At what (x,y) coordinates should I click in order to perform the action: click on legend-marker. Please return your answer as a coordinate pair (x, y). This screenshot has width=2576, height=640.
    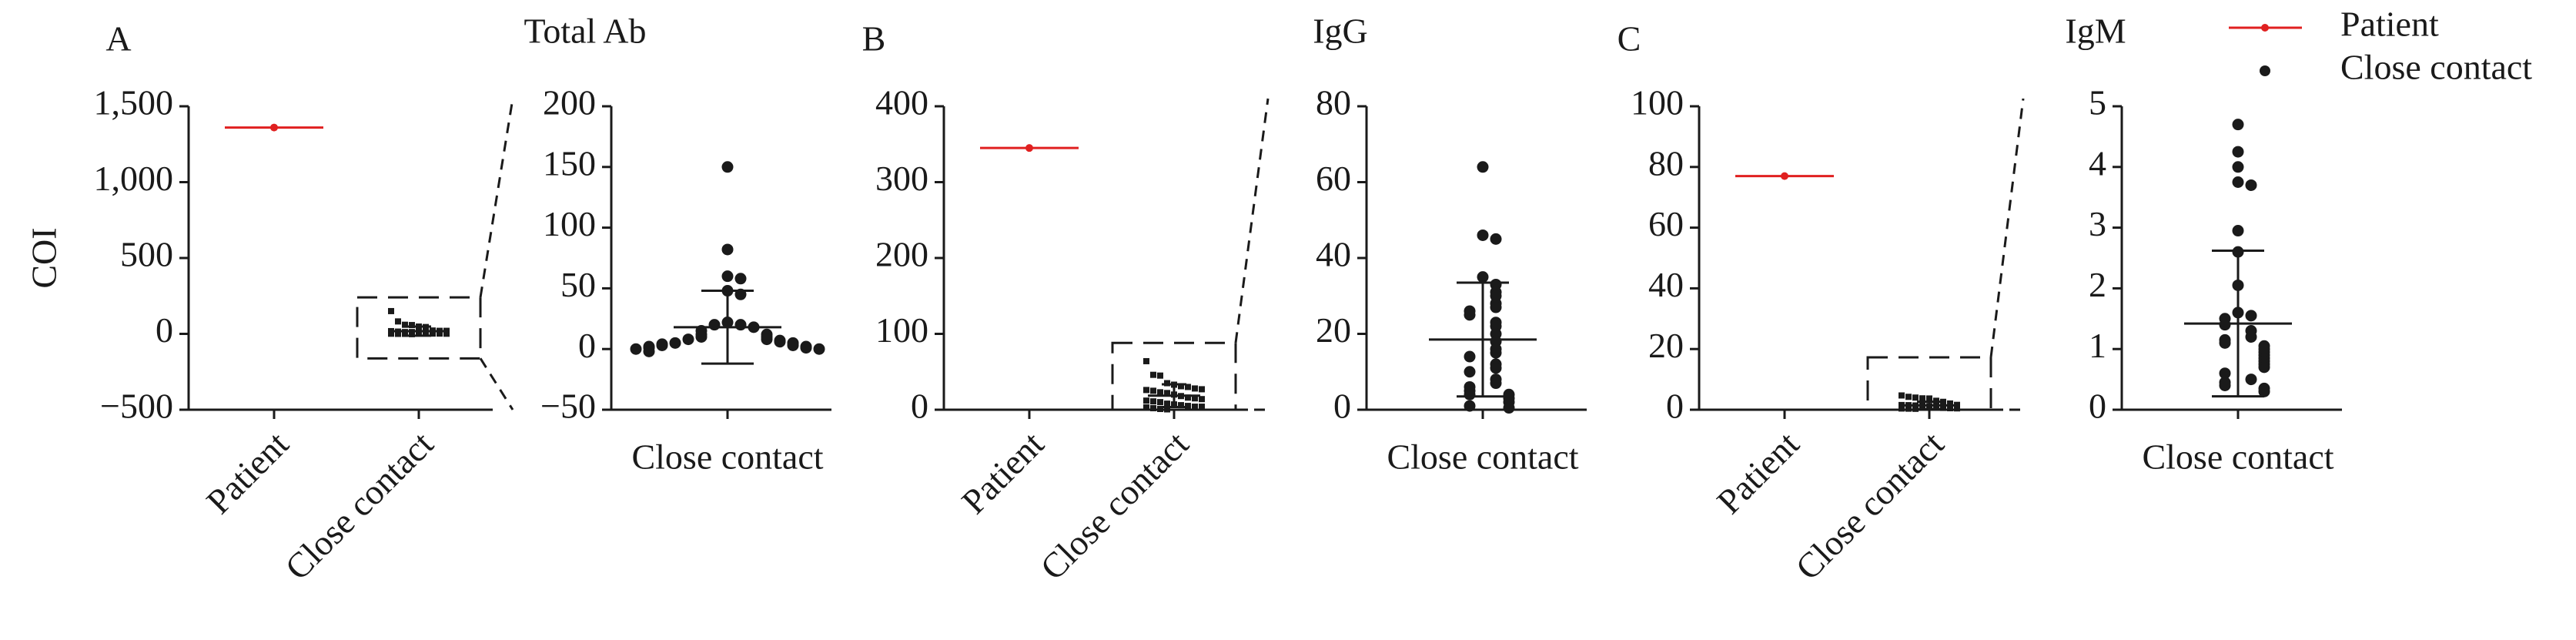
    Looking at the image, I should click on (2265, 70).